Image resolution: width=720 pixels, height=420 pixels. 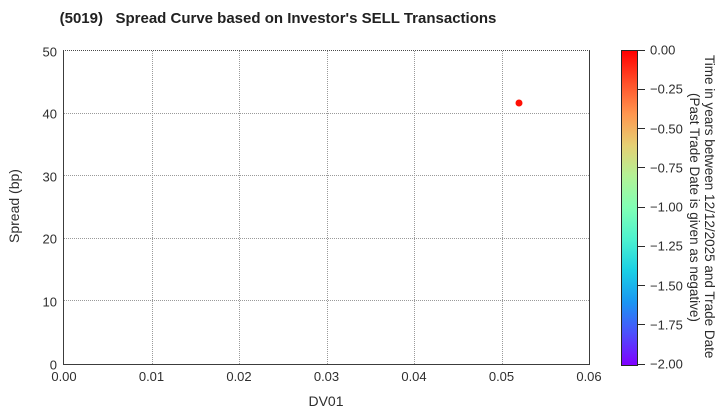 I want to click on x-tick-label: 0.01, so click(x=151, y=376).